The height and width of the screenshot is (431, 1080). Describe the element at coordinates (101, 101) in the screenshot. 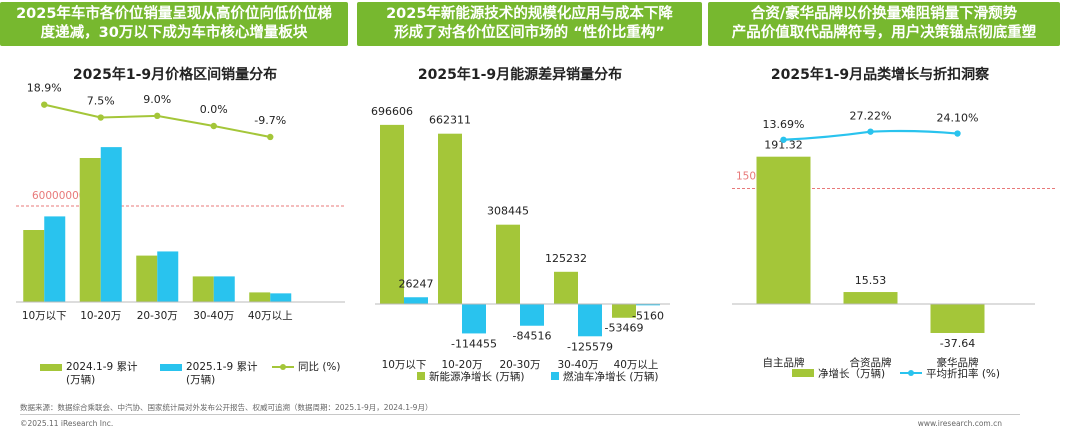

I see `chart-1-yoy-label: 7.5%` at that location.